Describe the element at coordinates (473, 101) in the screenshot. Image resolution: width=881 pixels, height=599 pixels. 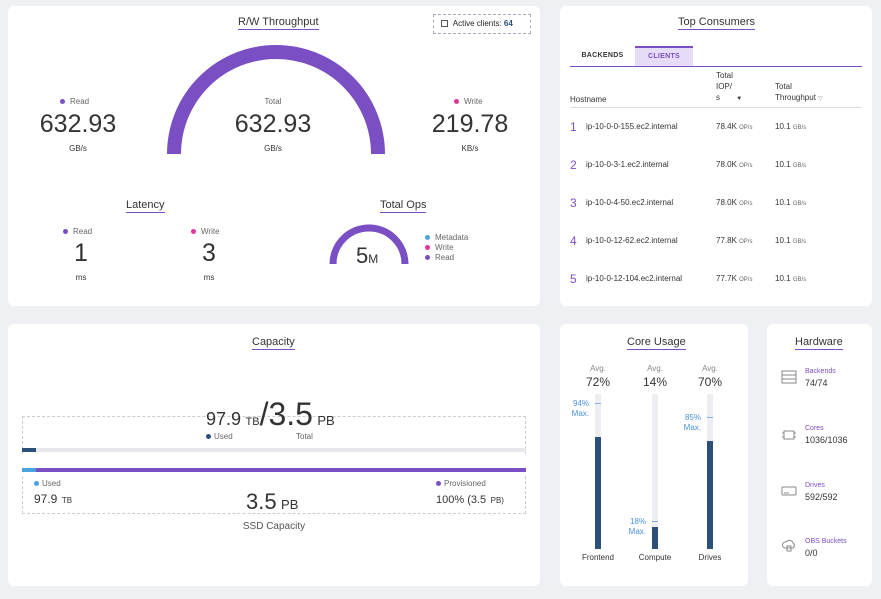
I see `throughput-write-label-text: Write` at that location.